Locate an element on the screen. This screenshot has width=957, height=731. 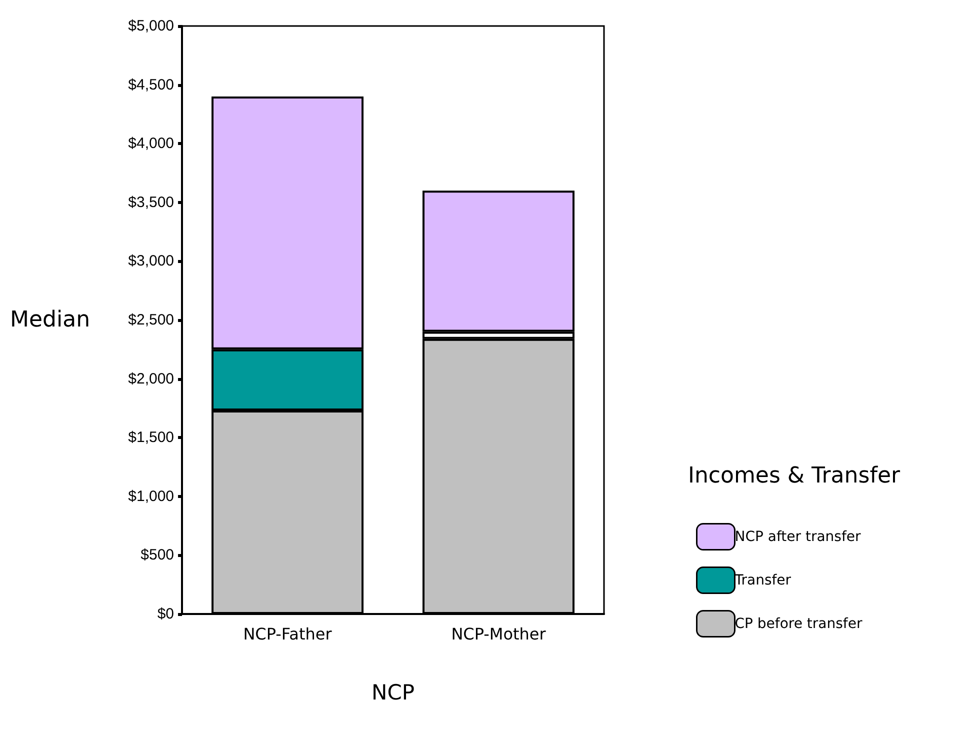
y-tick-label: $2,000 is located at coordinates (151, 379).